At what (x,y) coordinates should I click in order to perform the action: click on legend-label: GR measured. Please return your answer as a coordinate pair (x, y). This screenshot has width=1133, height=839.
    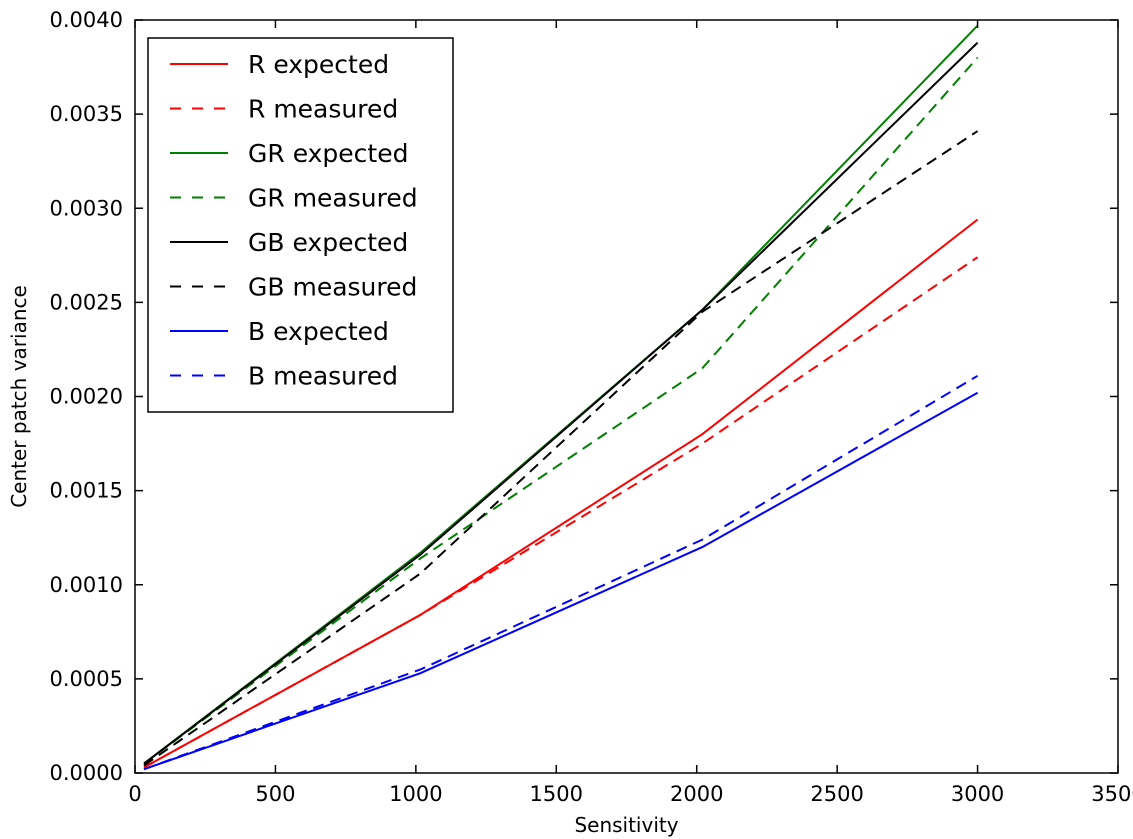
    Looking at the image, I should click on (333, 198).